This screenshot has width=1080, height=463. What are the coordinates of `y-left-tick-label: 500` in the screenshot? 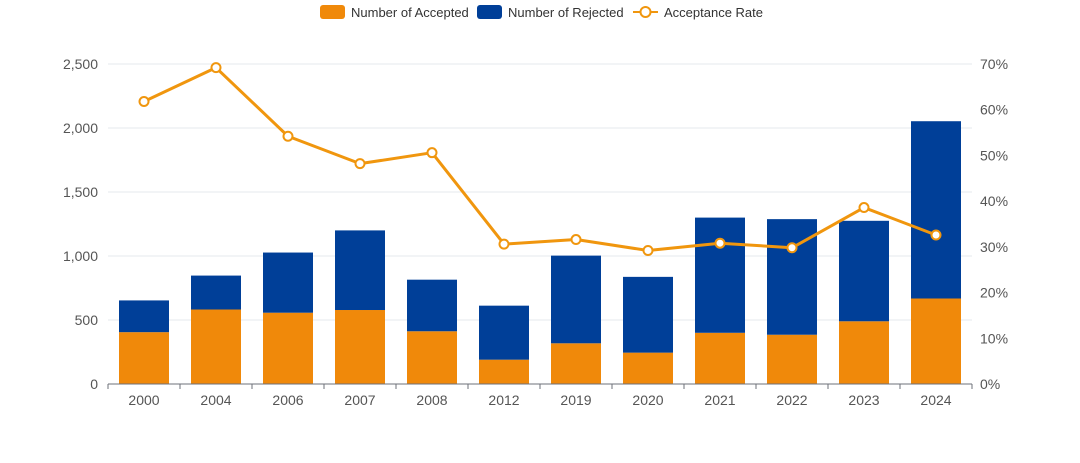 It's located at (87, 320).